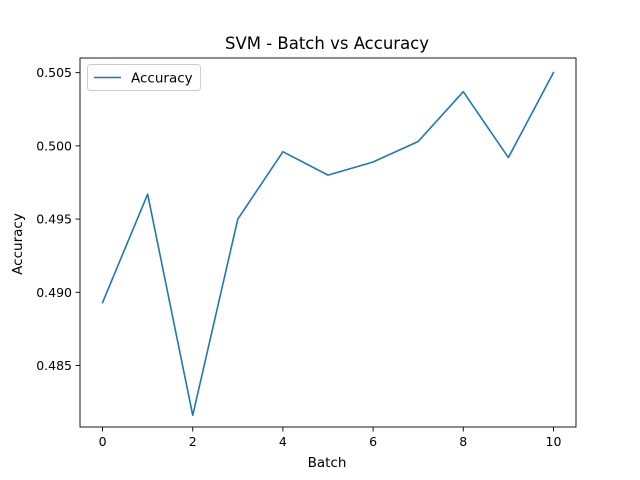 The height and width of the screenshot is (480, 640). I want to click on legend-box, so click(144, 77).